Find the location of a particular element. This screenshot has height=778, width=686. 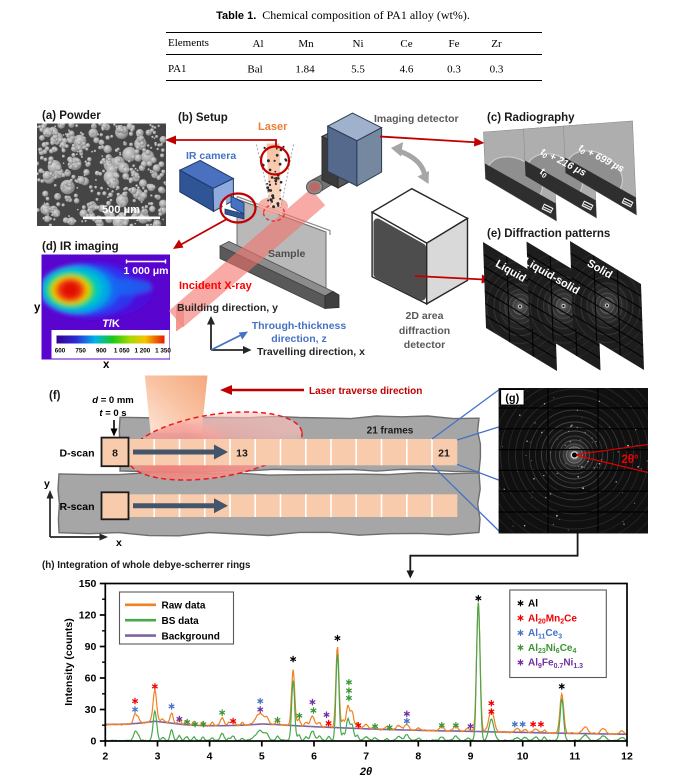

svg-text: Ce is located at coordinates (406, 44).